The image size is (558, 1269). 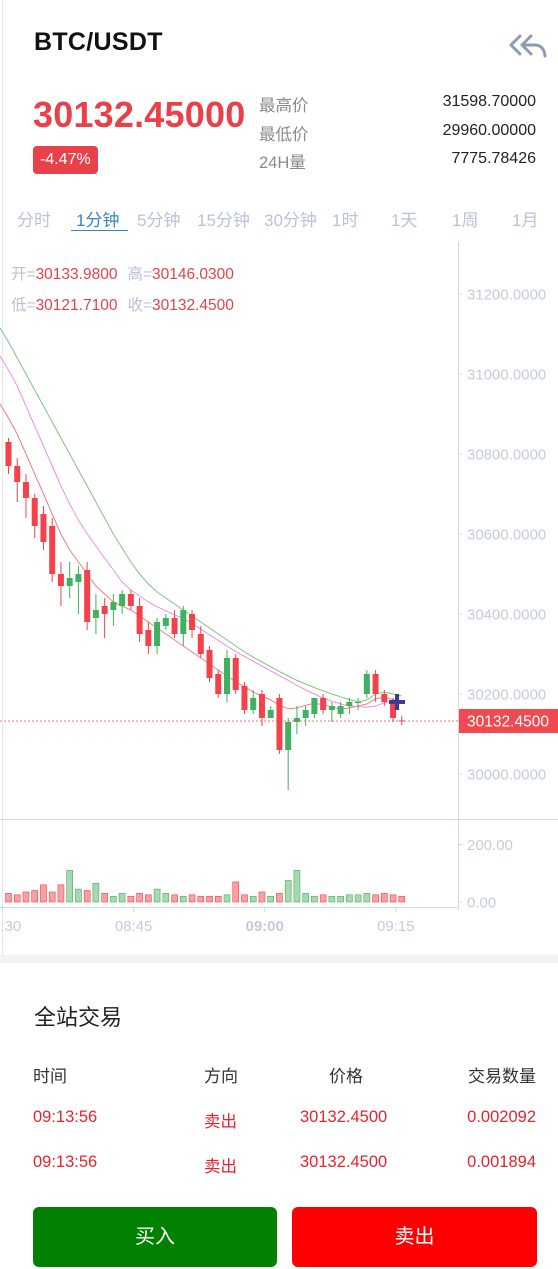 What do you see at coordinates (501, 1162) in the screenshot?
I see `trade-amount: 0.001894` at bounding box center [501, 1162].